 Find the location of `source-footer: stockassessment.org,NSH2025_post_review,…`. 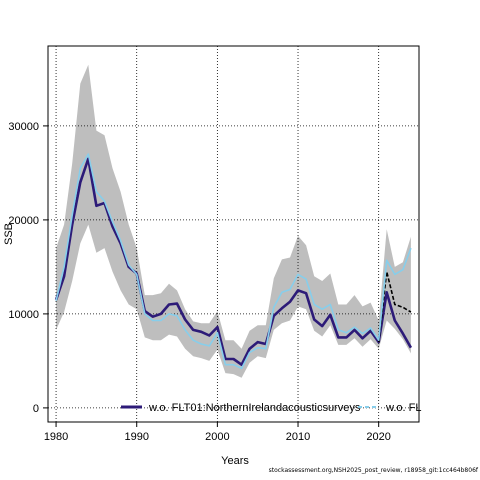

source-footer: stockassessment.org,NSH2025_post_review,… is located at coordinates (373, 470).